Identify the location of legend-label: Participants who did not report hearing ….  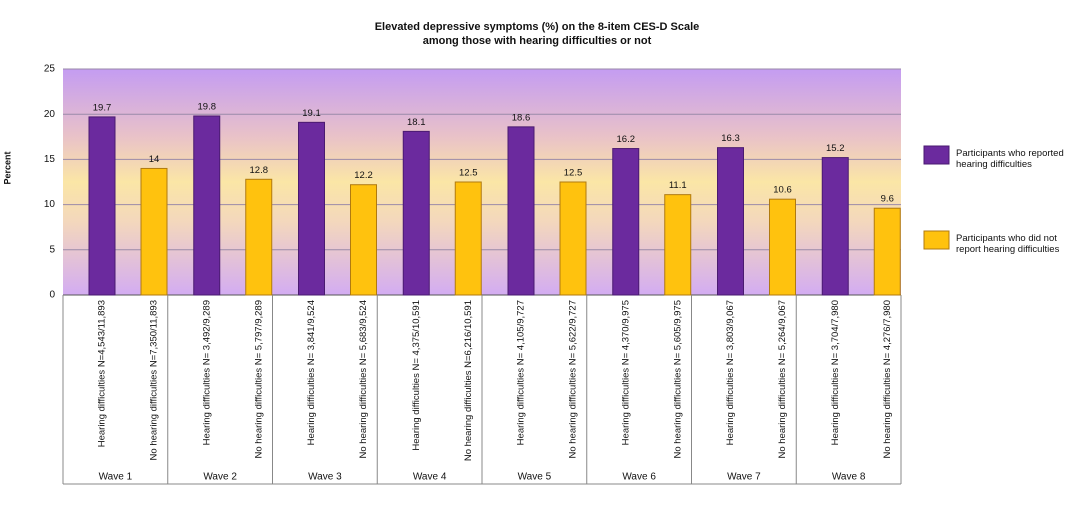
(1008, 244).